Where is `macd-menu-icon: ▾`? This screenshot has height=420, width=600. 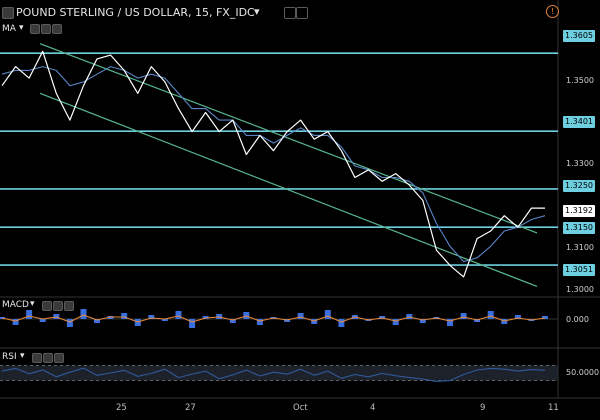 macd-menu-icon: ▾ is located at coordinates (32, 304).